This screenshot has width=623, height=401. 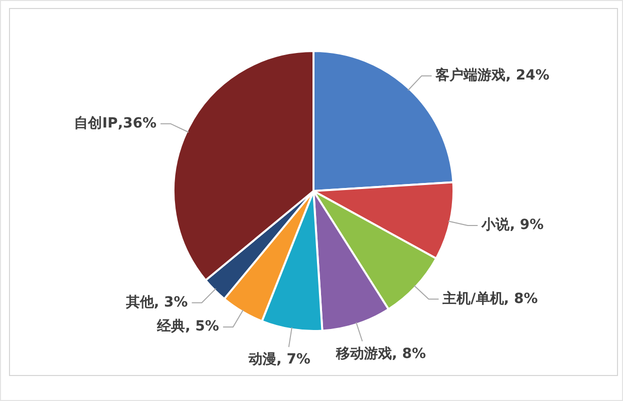 I want to click on slice-label: 小说, so click(x=495, y=225).